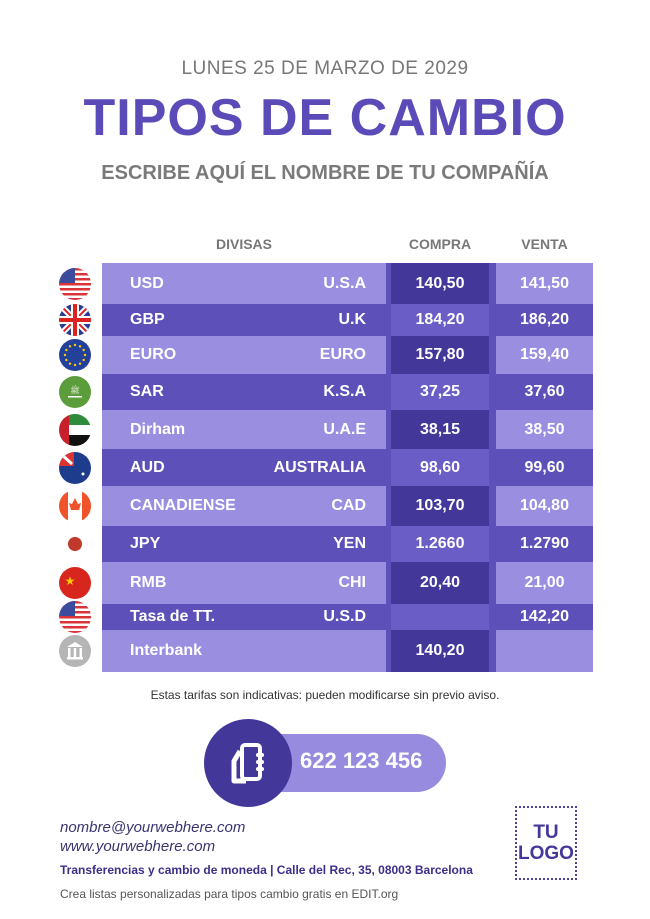 The image size is (650, 919). I want to click on currency-country: CAD, so click(348, 505).